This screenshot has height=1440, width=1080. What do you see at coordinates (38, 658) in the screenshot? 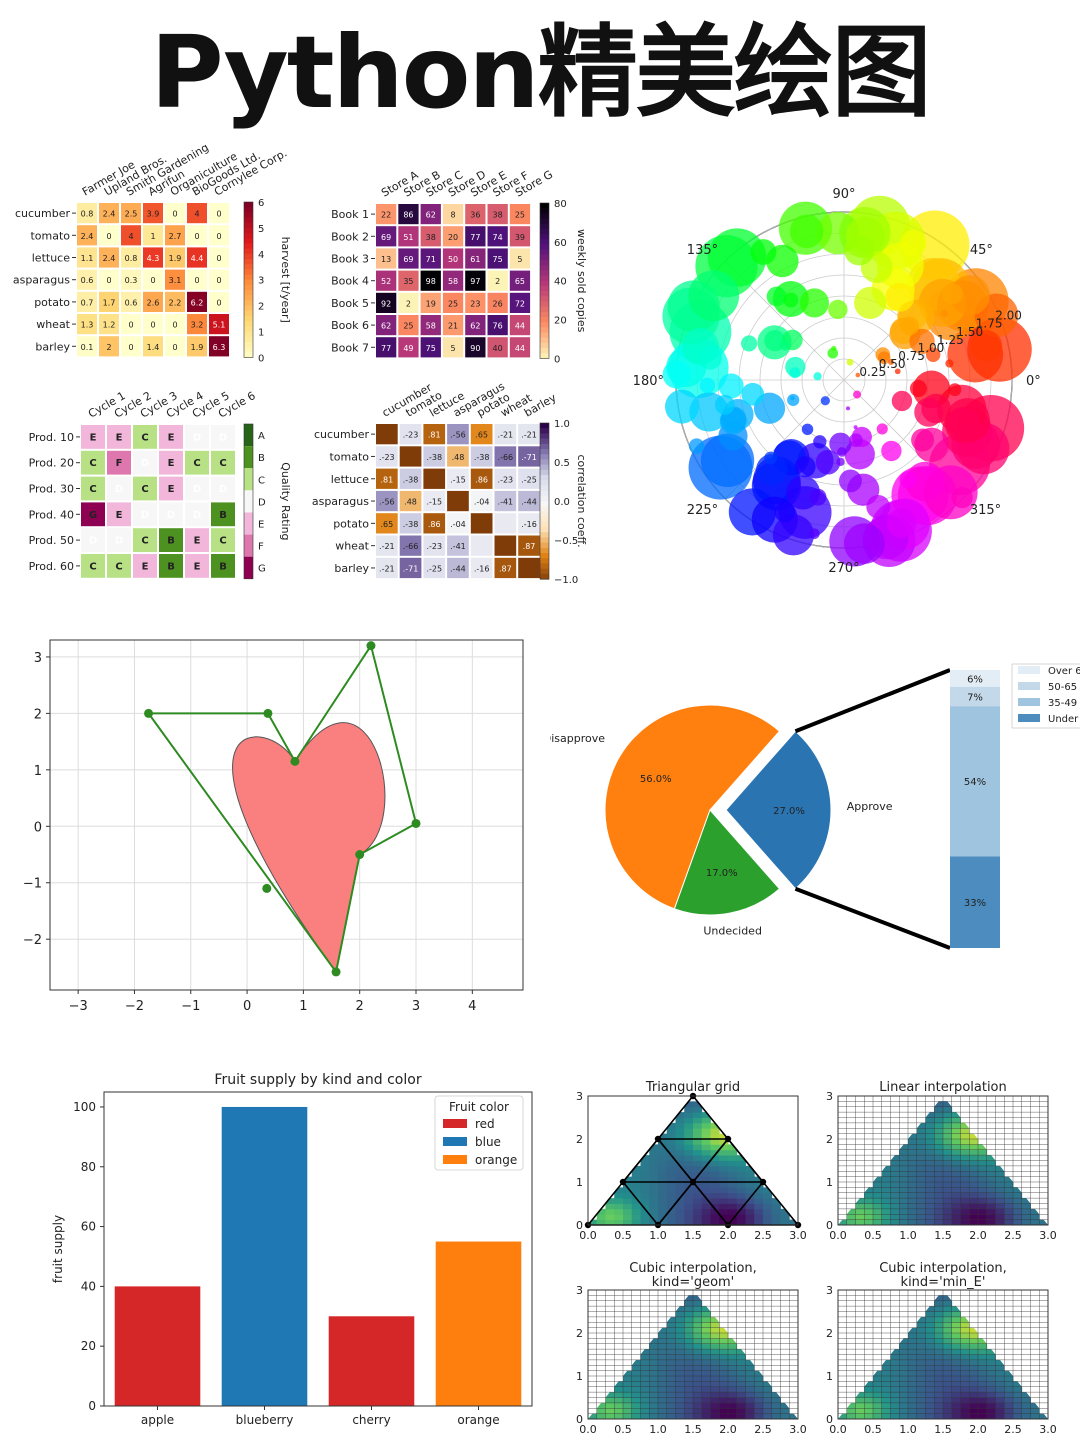
I see `y-tick-label: 3` at bounding box center [38, 658].